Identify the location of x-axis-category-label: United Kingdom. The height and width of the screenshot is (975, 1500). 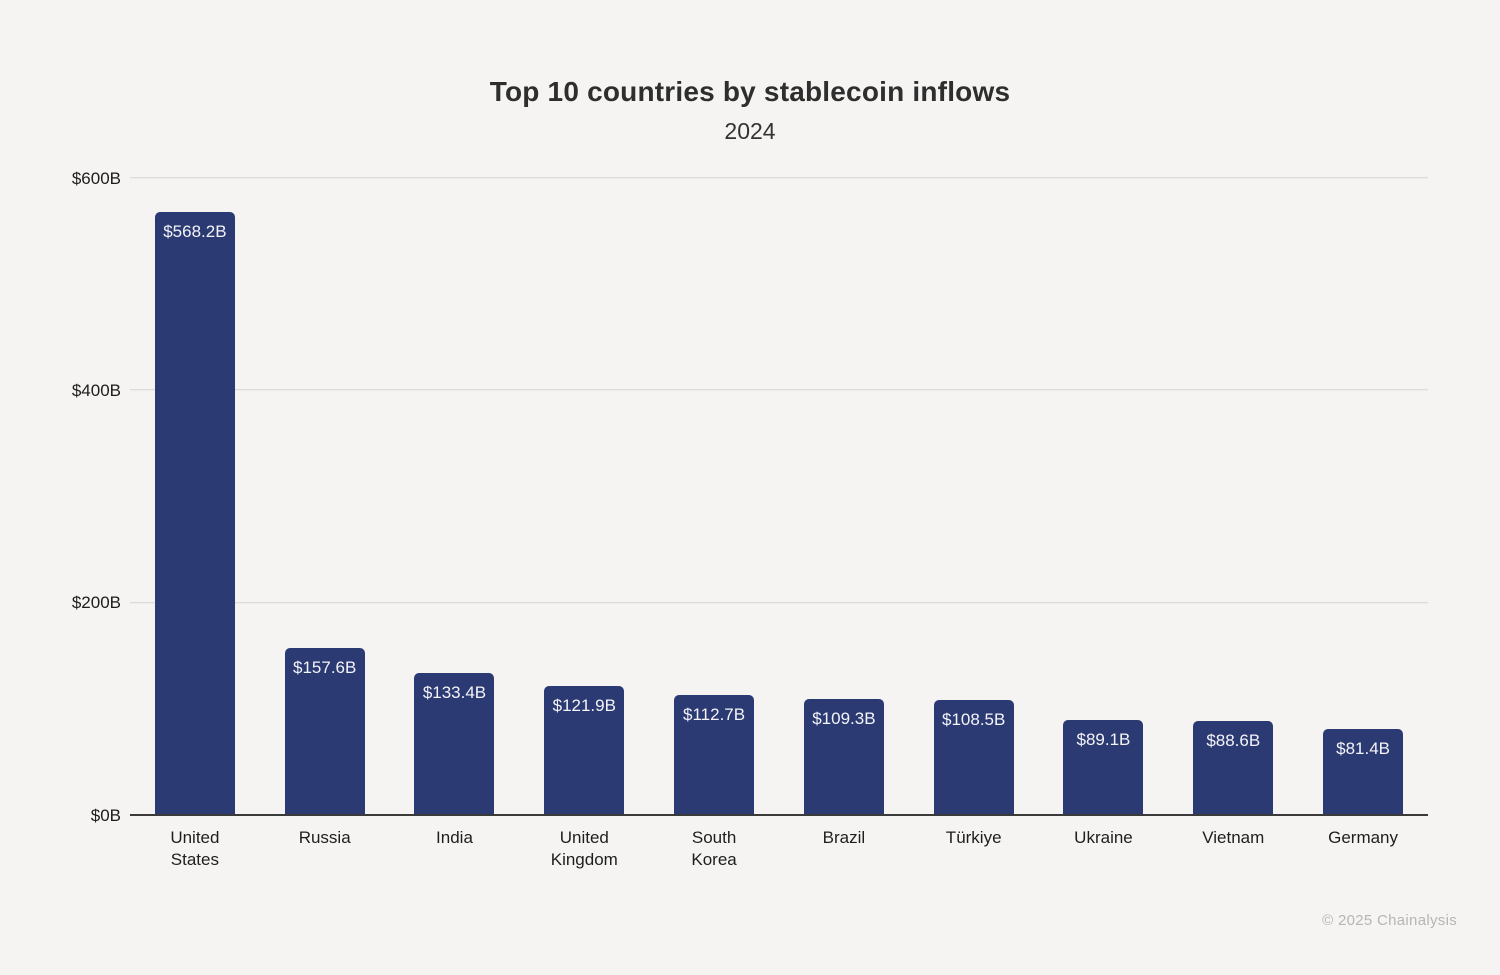
(584, 848).